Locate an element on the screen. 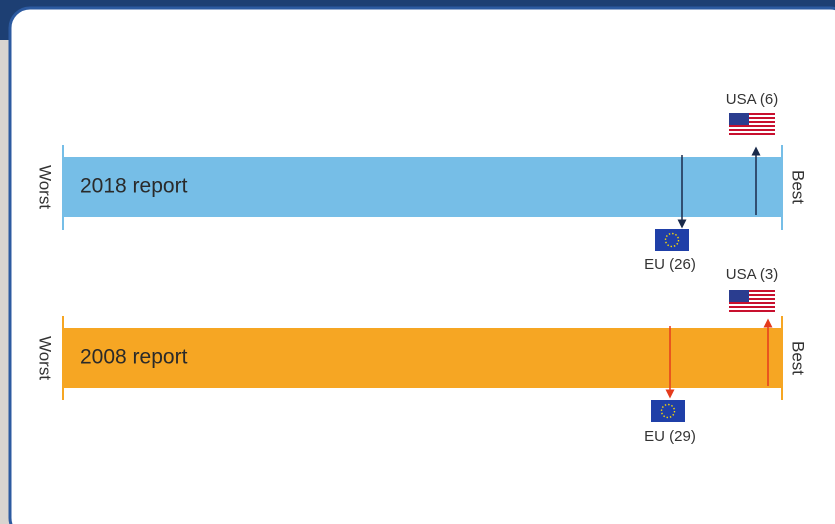 The width and height of the screenshot is (835, 524). bar-title: 2008 report is located at coordinates (134, 357).